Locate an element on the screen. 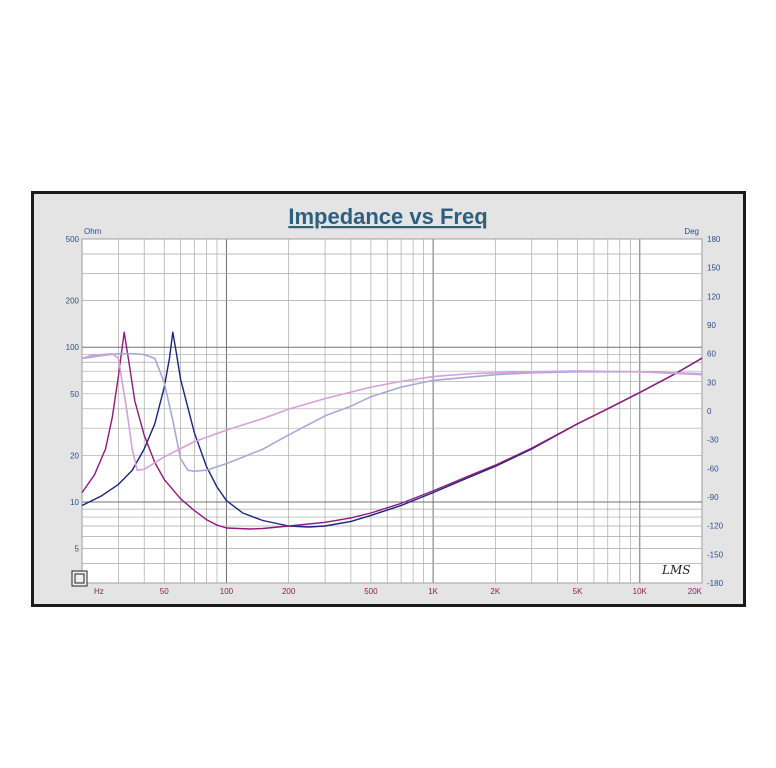 Image resolution: width=776 pixels, height=768 pixels. x-tick-label: 10K is located at coordinates (640, 591).